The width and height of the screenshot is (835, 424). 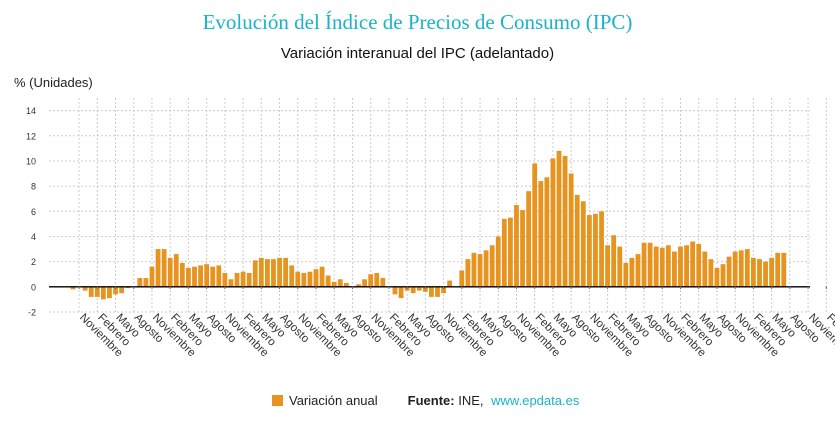 I want to click on source-link: www.epdata.es, so click(x=535, y=400).